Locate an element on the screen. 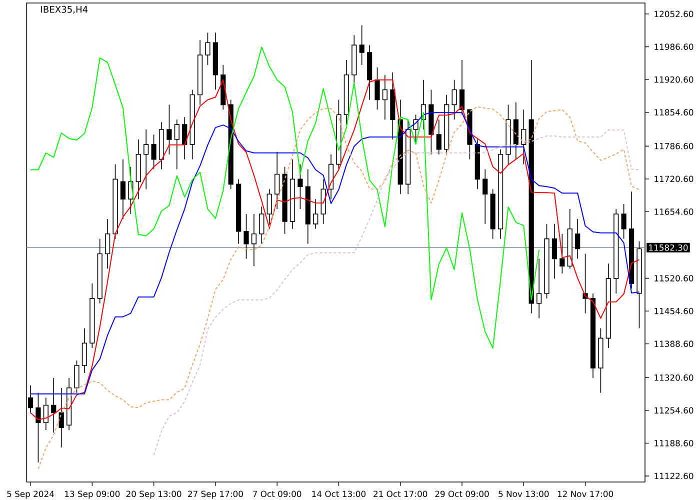  y-tick-label: 11454.60 is located at coordinates (674, 311).